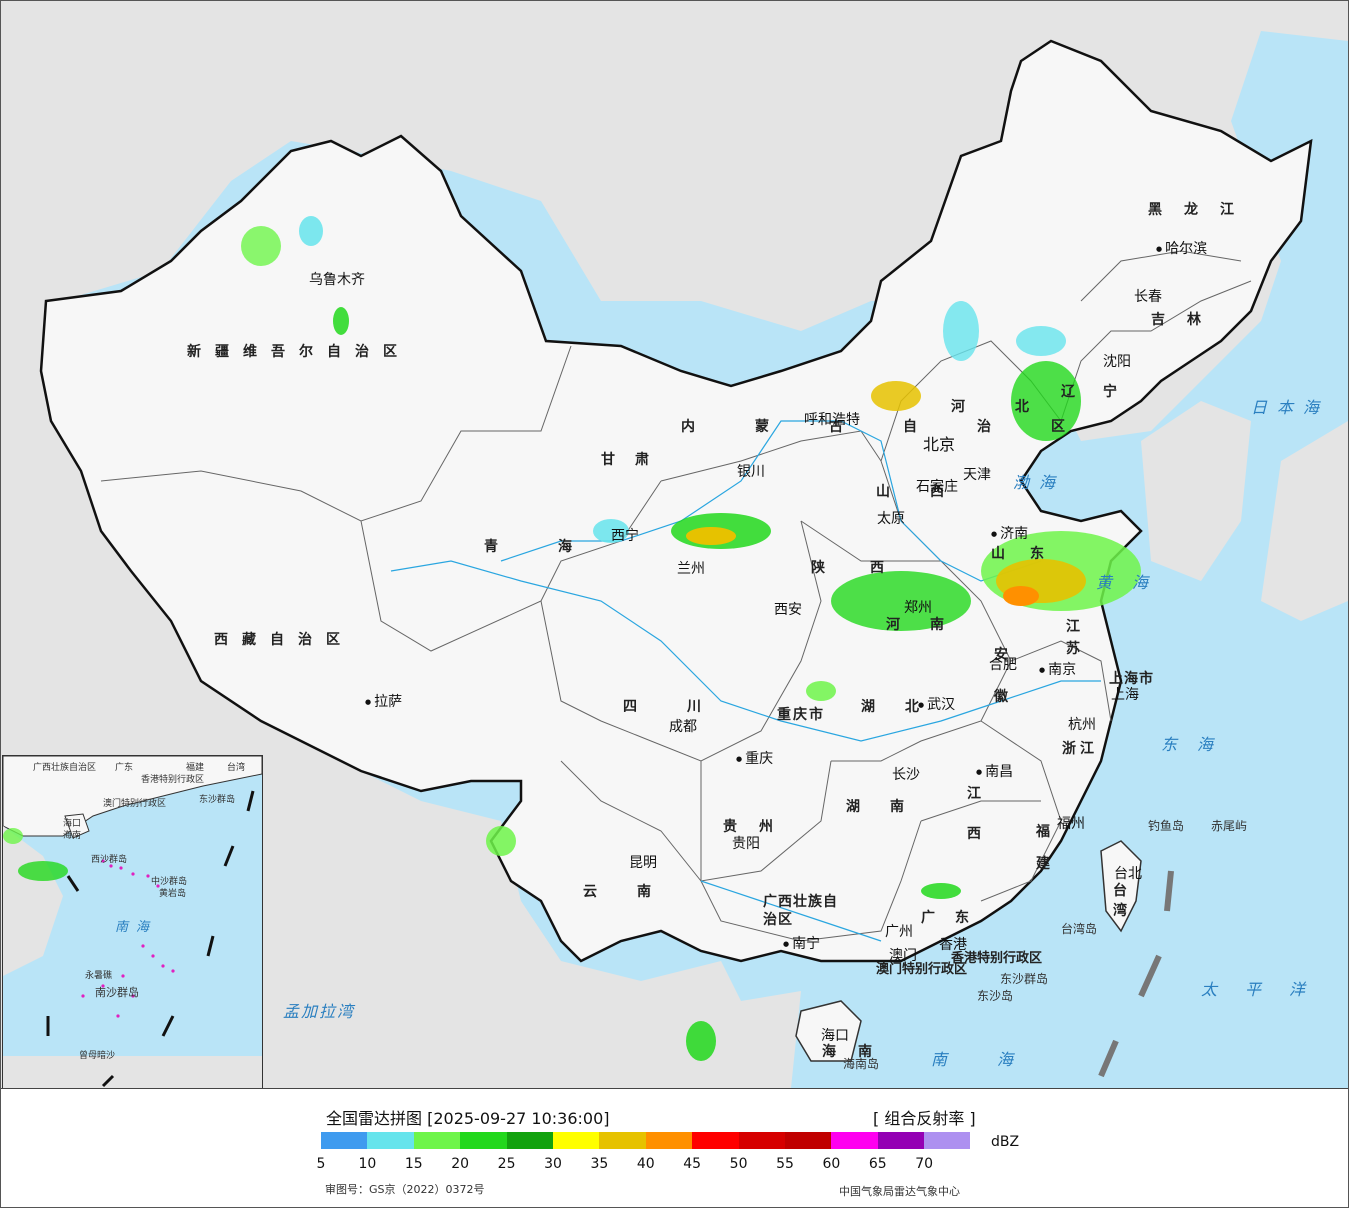 The image size is (1349, 1208). Describe the element at coordinates (645, 1164) in the screenshot. I see `scale-tick-label: 40` at that location.